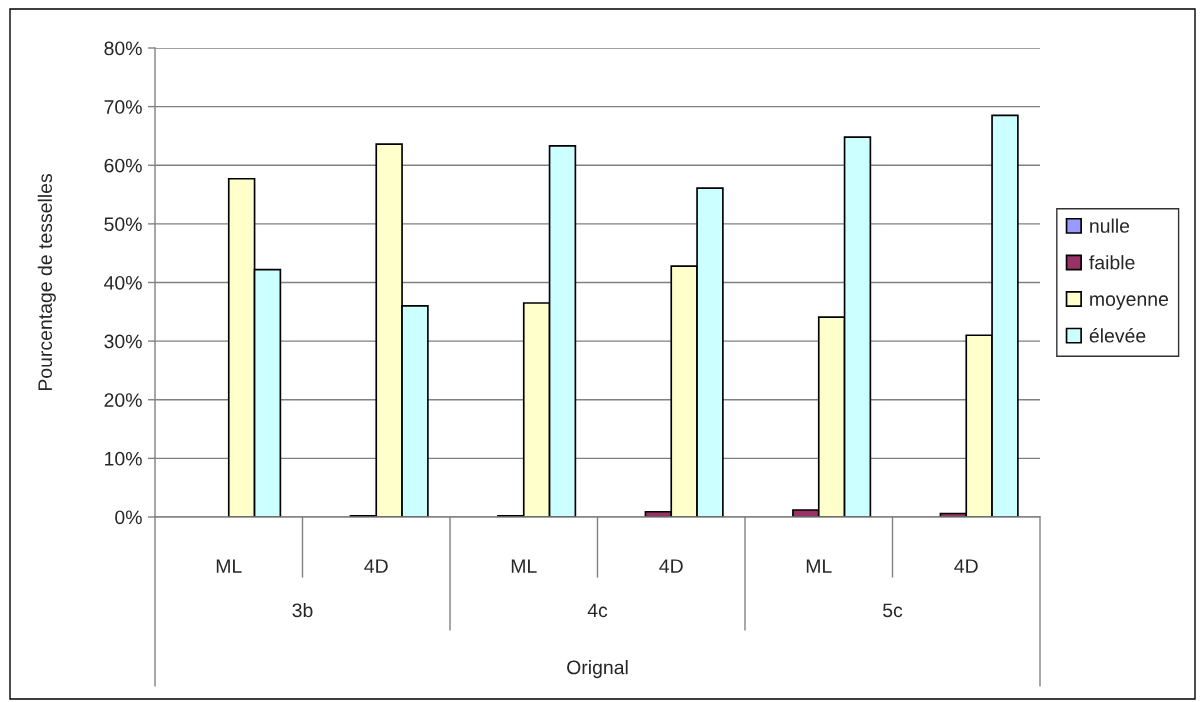 The height and width of the screenshot is (702, 1200). I want to click on y-tick-label: 70%, so click(123, 107).